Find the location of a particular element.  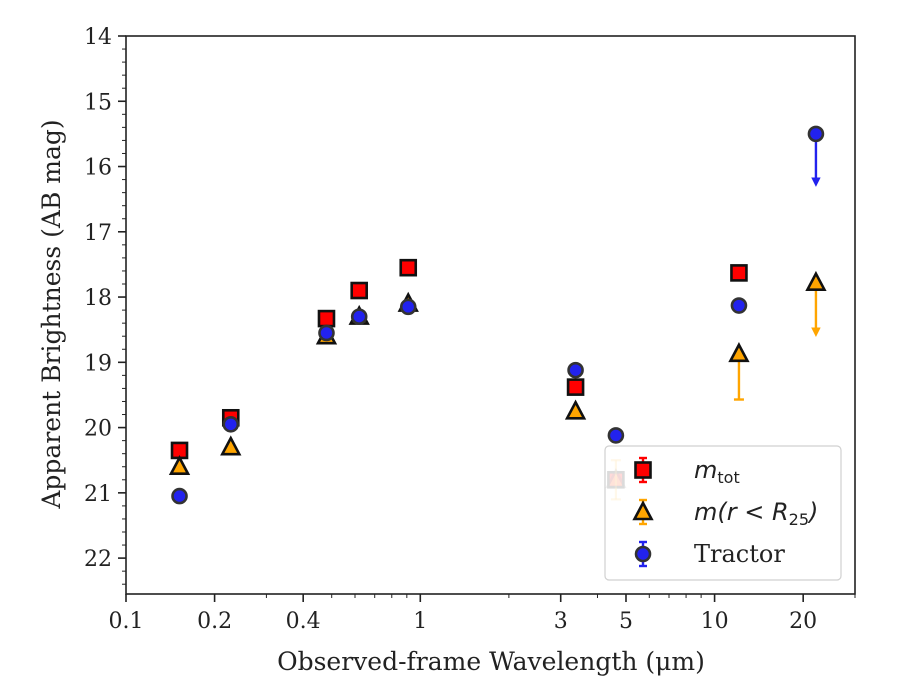

x-tick-label: 3 is located at coordinates (561, 621).